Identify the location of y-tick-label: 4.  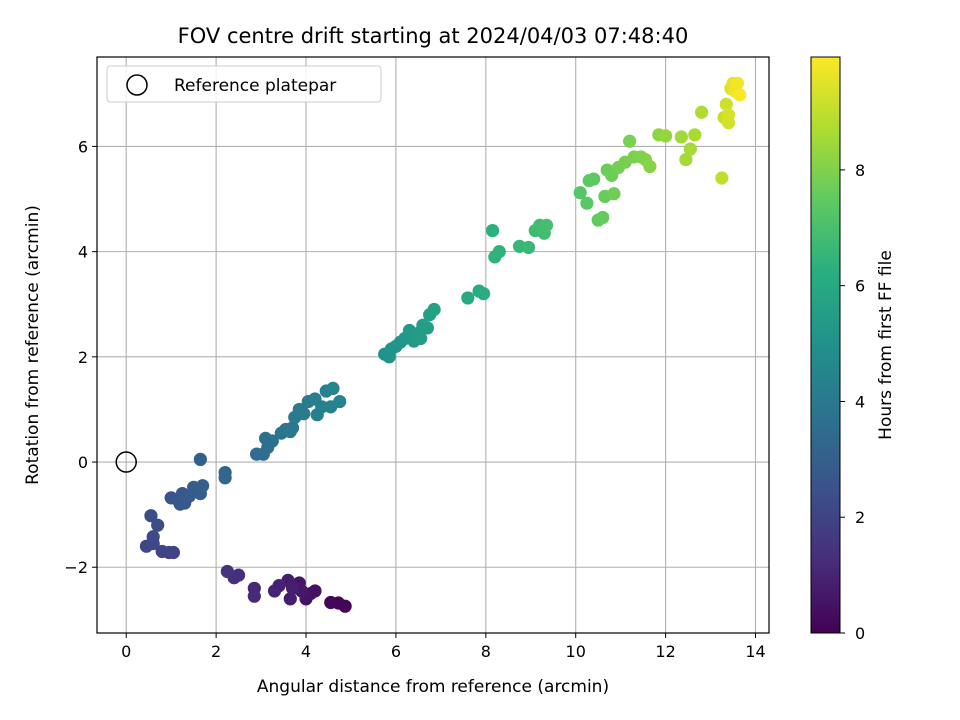
(83, 252).